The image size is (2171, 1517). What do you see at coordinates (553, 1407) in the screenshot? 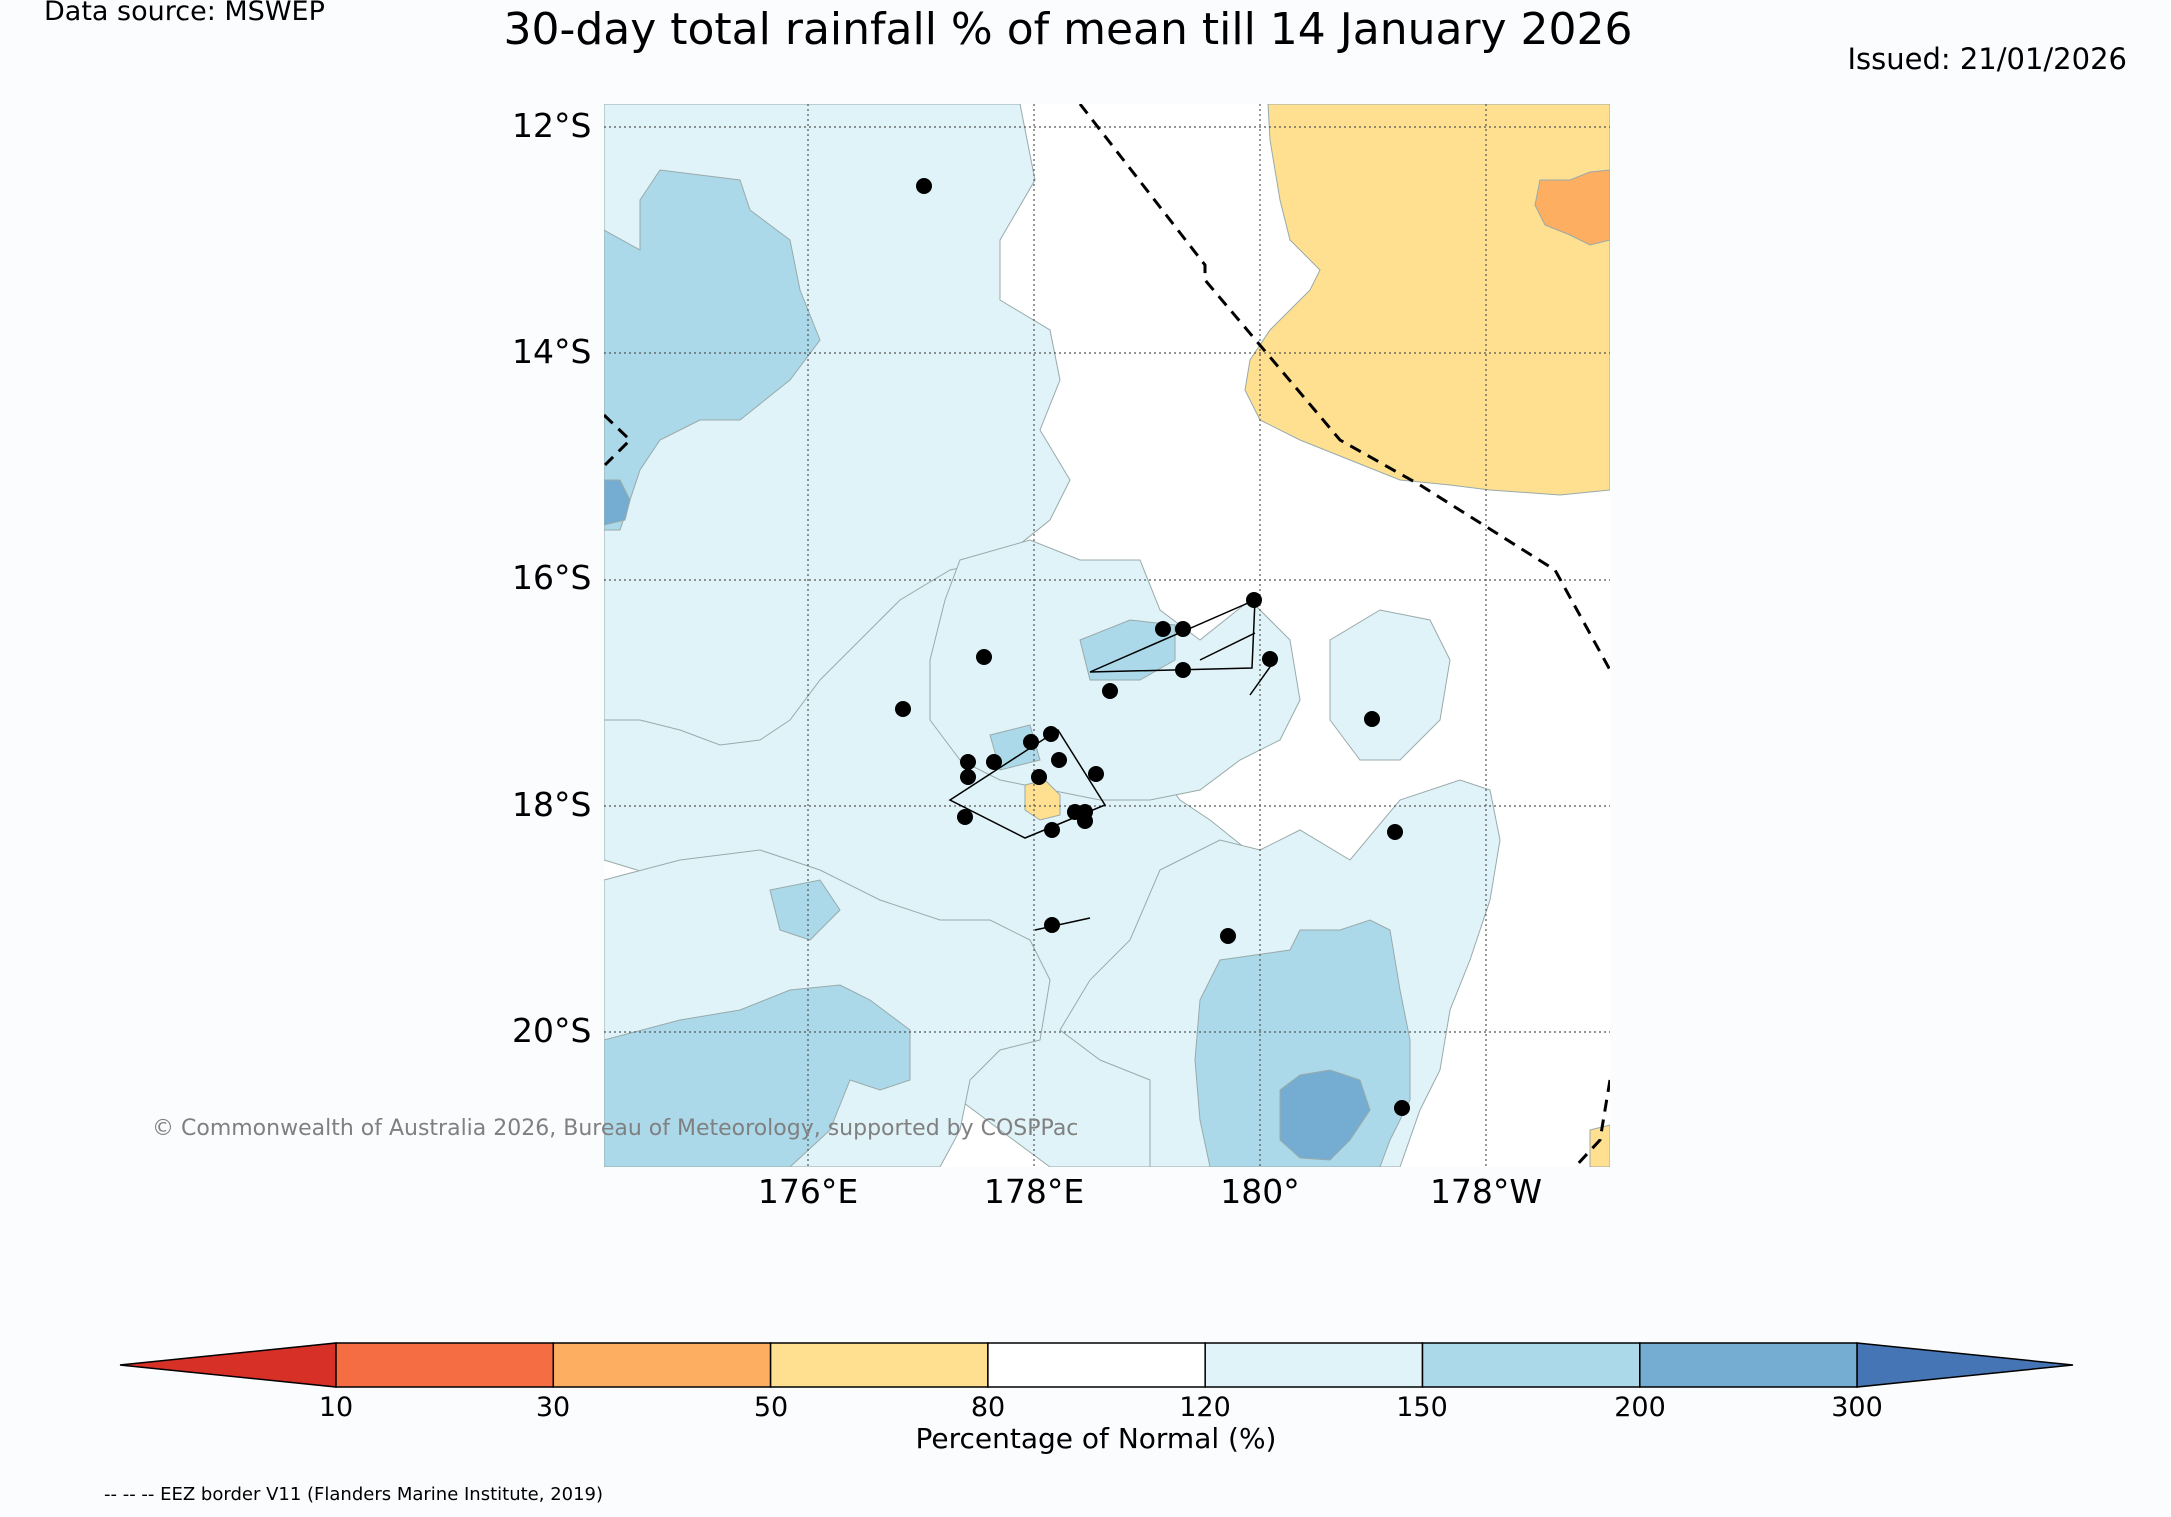
I see `colorbar-tick: 30` at bounding box center [553, 1407].